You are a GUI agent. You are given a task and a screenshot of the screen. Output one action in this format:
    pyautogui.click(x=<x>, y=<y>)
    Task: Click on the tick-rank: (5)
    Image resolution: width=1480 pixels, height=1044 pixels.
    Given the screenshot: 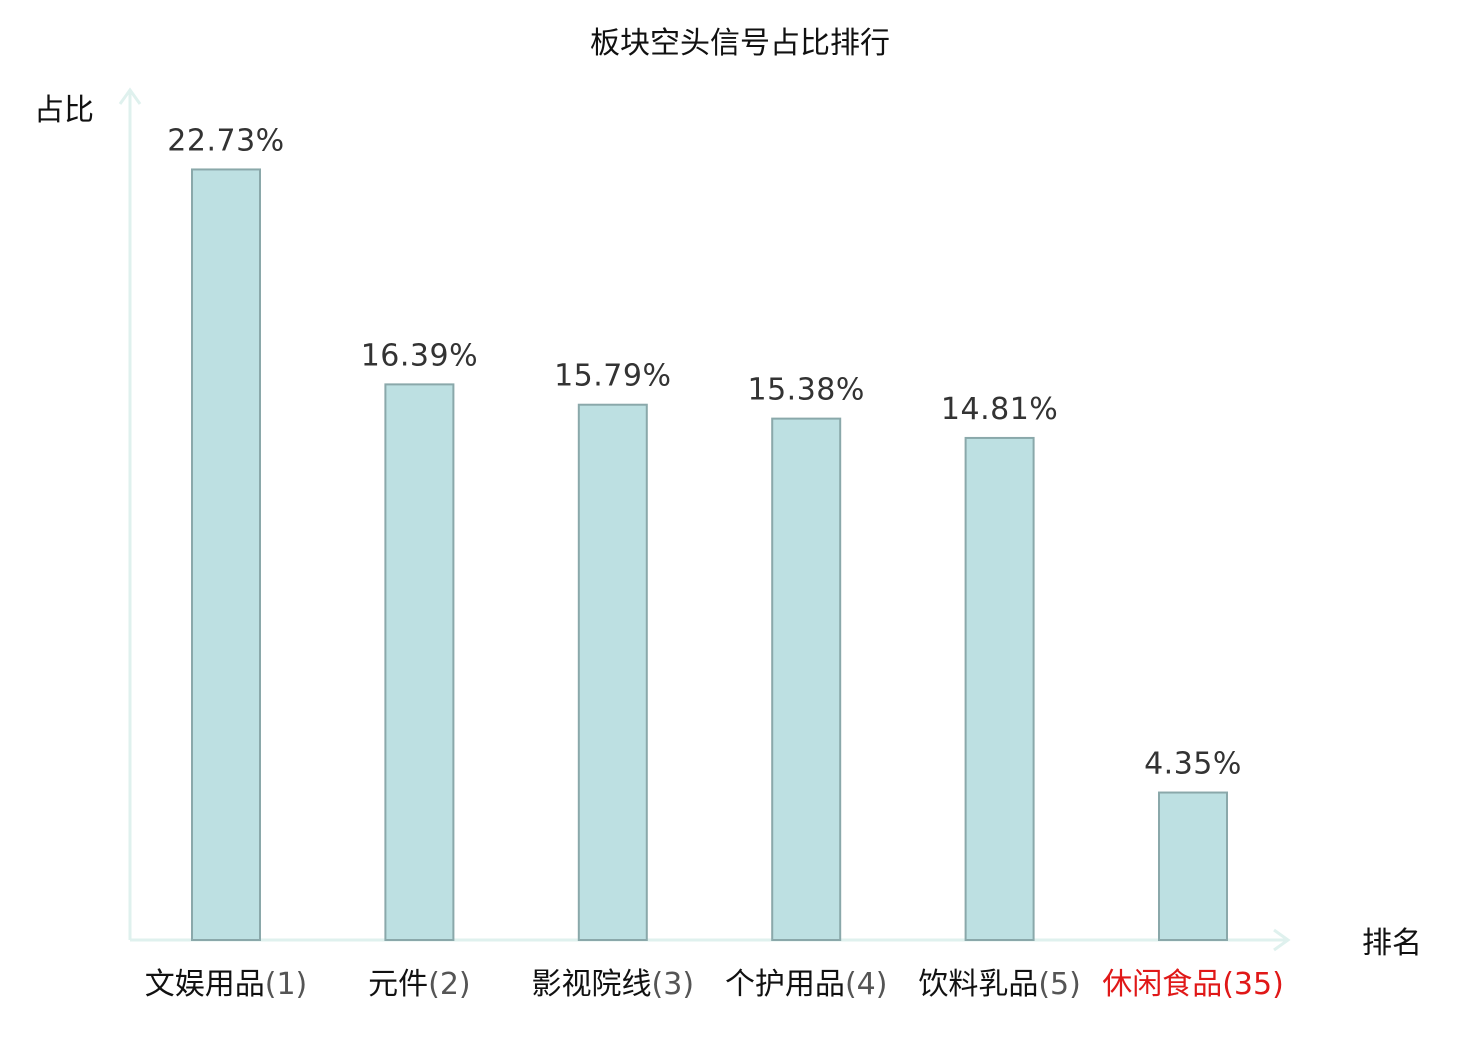 What is the action you would take?
    pyautogui.click(x=1059, y=984)
    